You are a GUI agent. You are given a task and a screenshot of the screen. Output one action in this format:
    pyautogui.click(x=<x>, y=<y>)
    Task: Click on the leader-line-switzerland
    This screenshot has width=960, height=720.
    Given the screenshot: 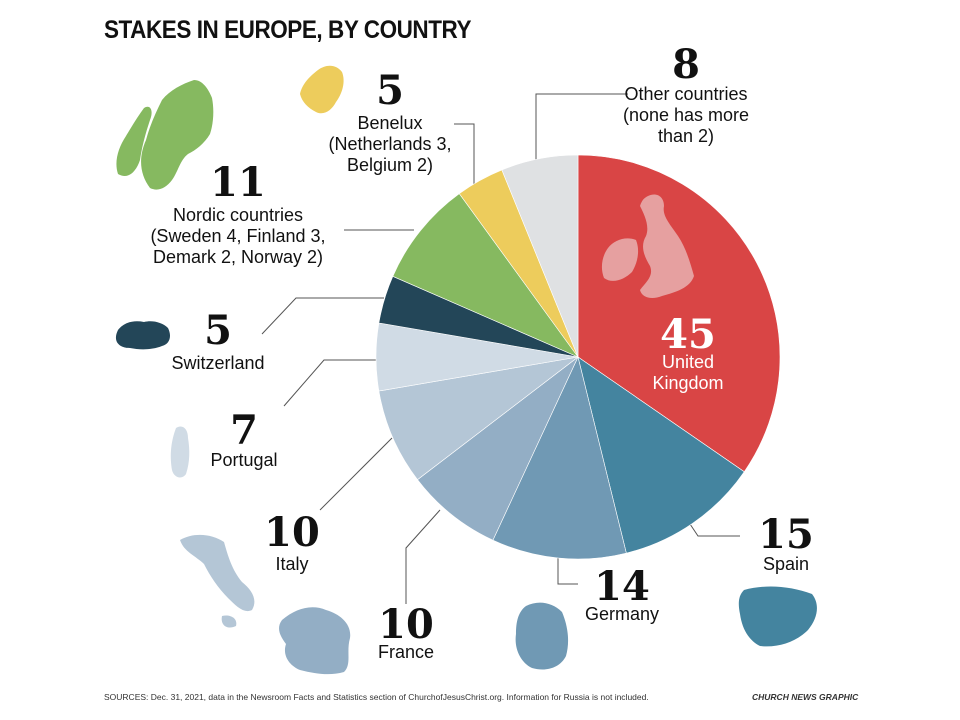 What is the action you would take?
    pyautogui.click(x=322, y=316)
    